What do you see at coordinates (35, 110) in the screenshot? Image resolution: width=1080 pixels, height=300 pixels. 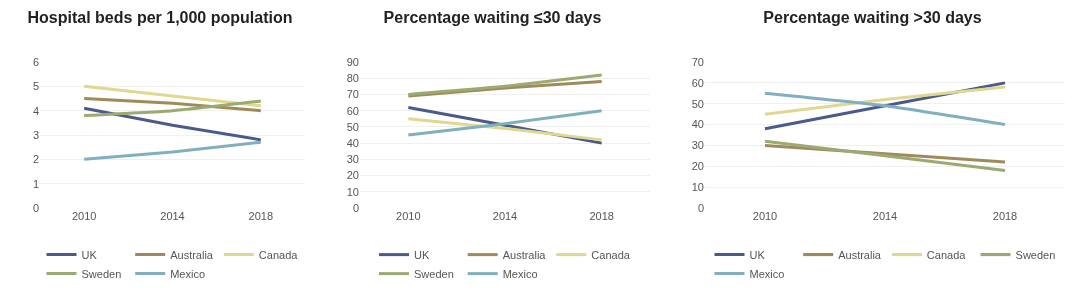 I see `y-tick-label: 4` at bounding box center [35, 110].